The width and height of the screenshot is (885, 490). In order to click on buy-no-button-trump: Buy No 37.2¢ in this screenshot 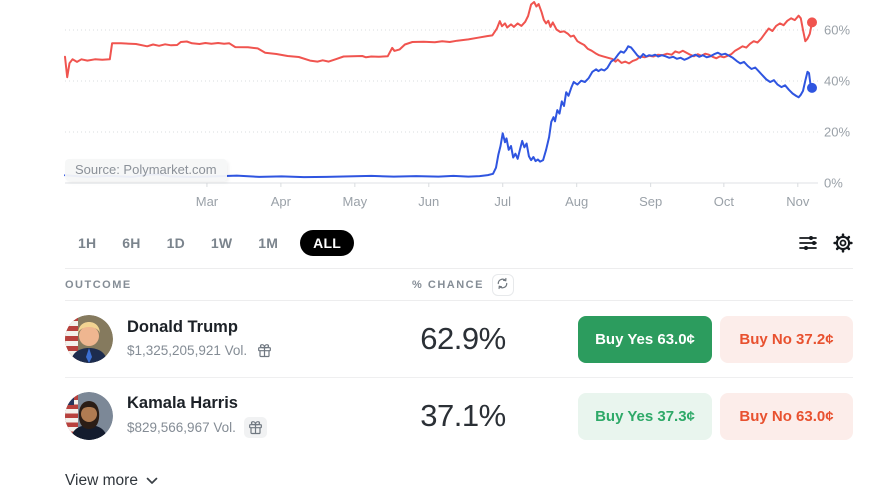, I will do `click(786, 339)`.